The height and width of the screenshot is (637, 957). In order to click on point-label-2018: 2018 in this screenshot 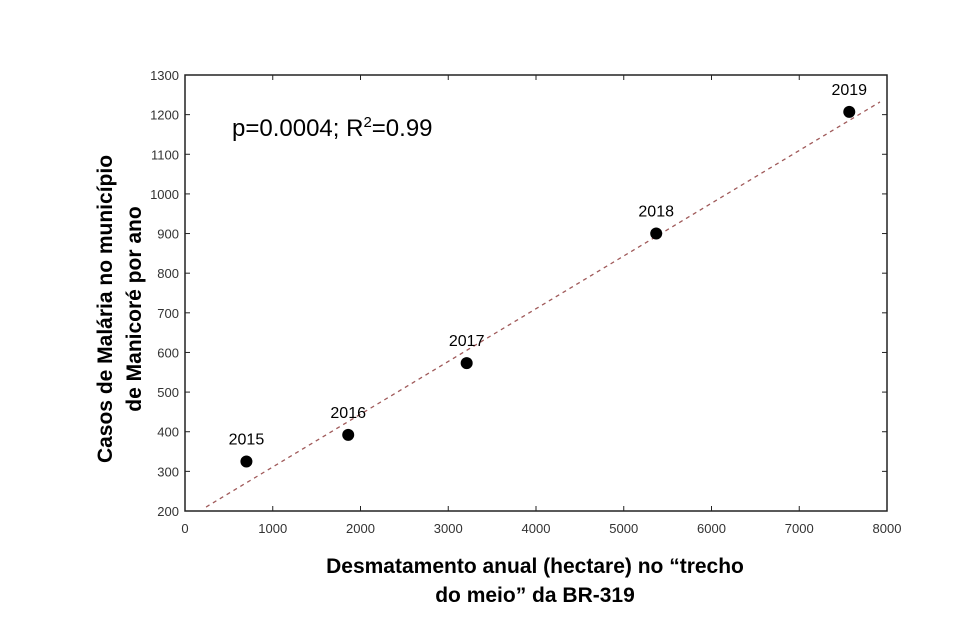, I will do `click(656, 212)`.